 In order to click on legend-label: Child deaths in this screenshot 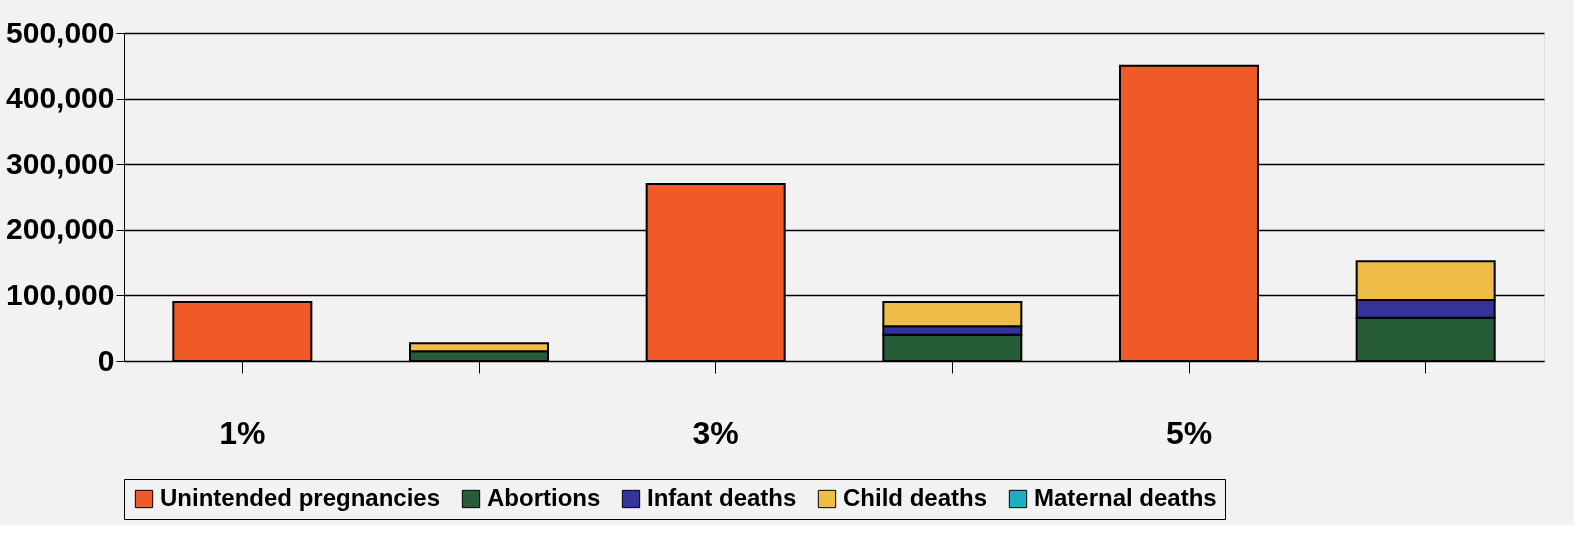, I will do `click(915, 497)`.